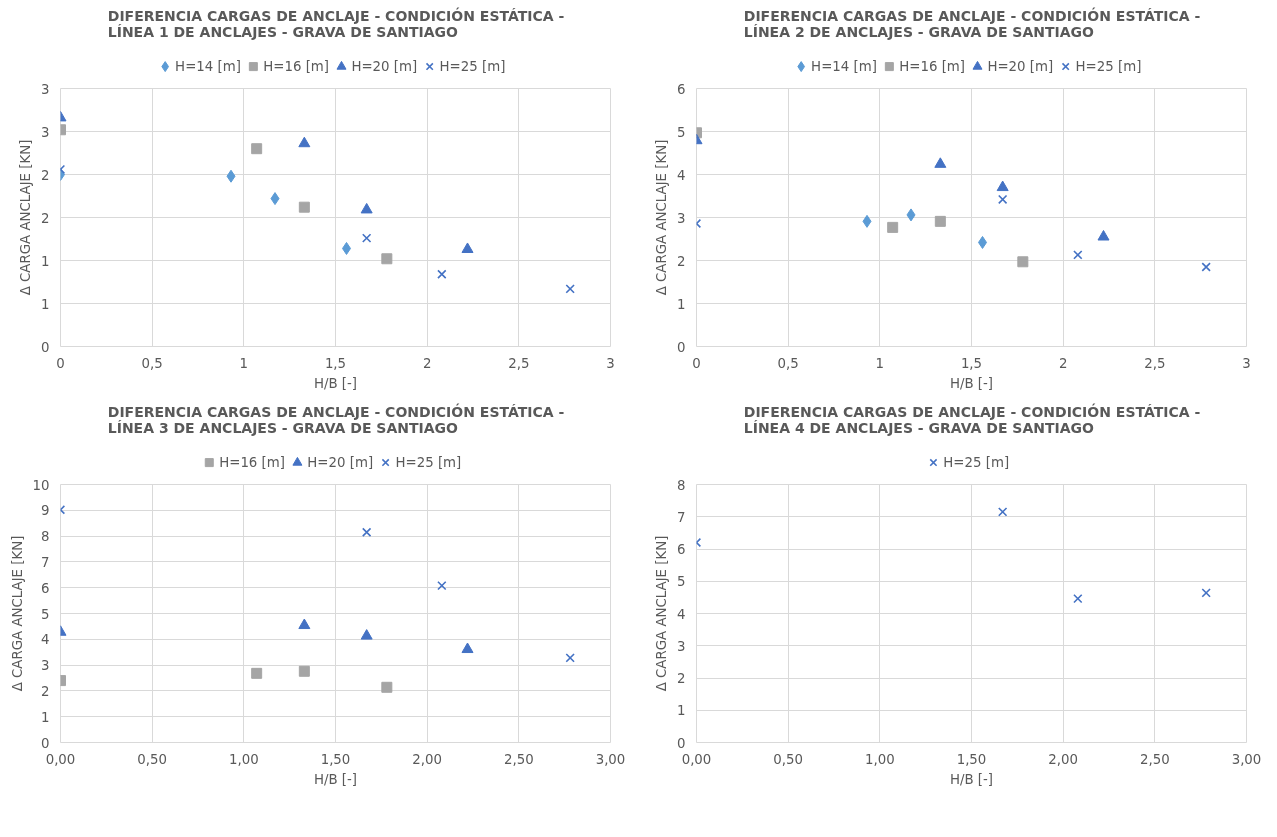 This screenshot has width=1277, height=837. What do you see at coordinates (1063, 759) in the screenshot?
I see `x-tick-label: 2,00` at bounding box center [1063, 759].